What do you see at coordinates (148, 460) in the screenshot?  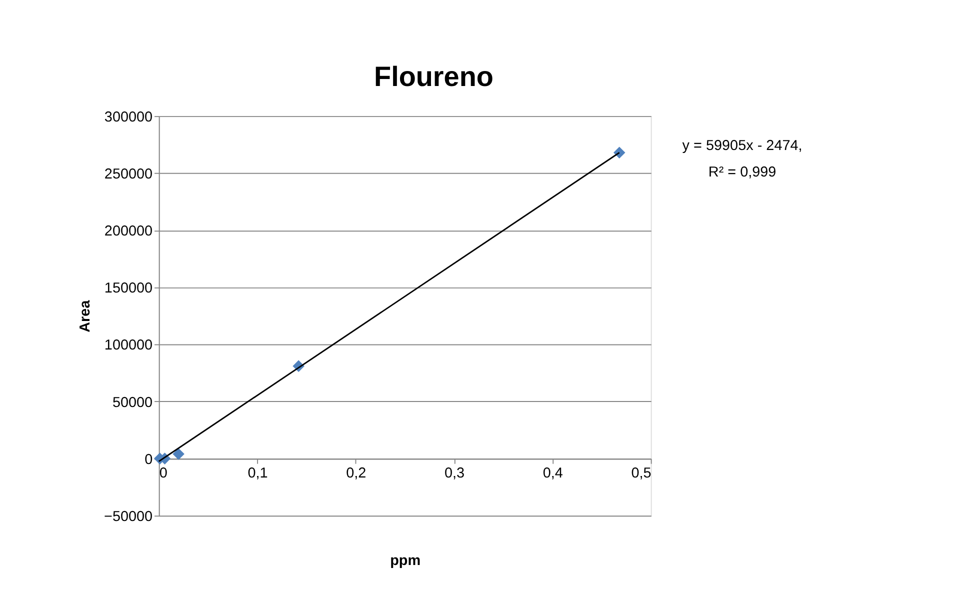 I see `y-tick-label: 0` at bounding box center [148, 460].